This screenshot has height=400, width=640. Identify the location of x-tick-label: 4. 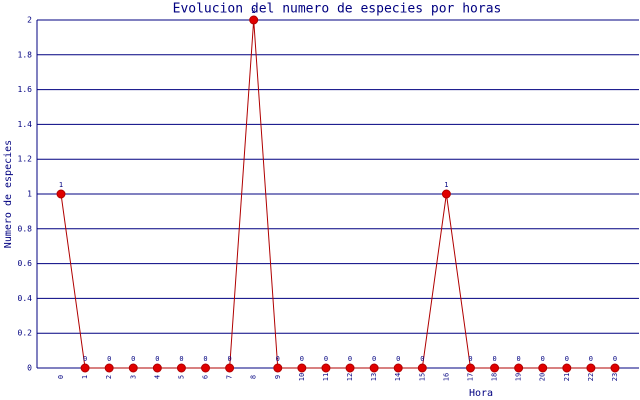
(157, 377).